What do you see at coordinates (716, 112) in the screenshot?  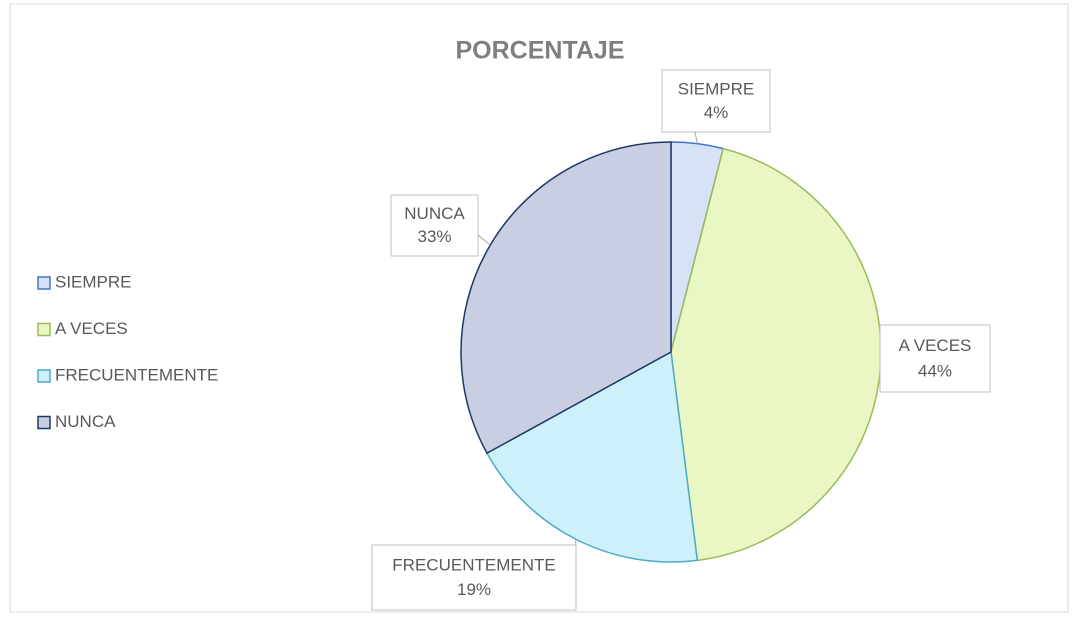 I see `data-label-value: 4%` at bounding box center [716, 112].